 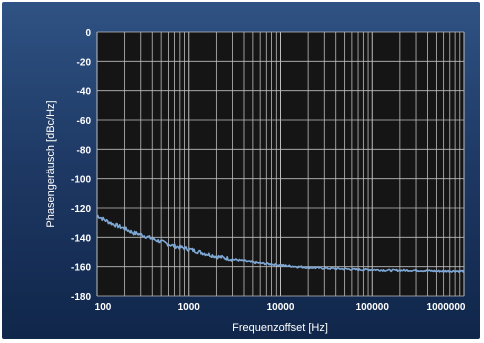 What do you see at coordinates (81, 238) in the screenshot?
I see `y-tick-label: -140` at bounding box center [81, 238].